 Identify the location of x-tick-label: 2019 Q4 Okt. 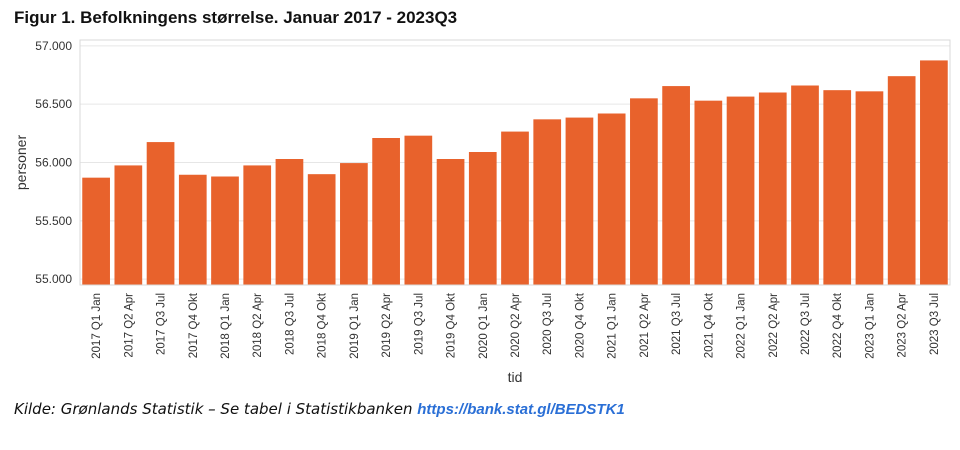
(452, 325).